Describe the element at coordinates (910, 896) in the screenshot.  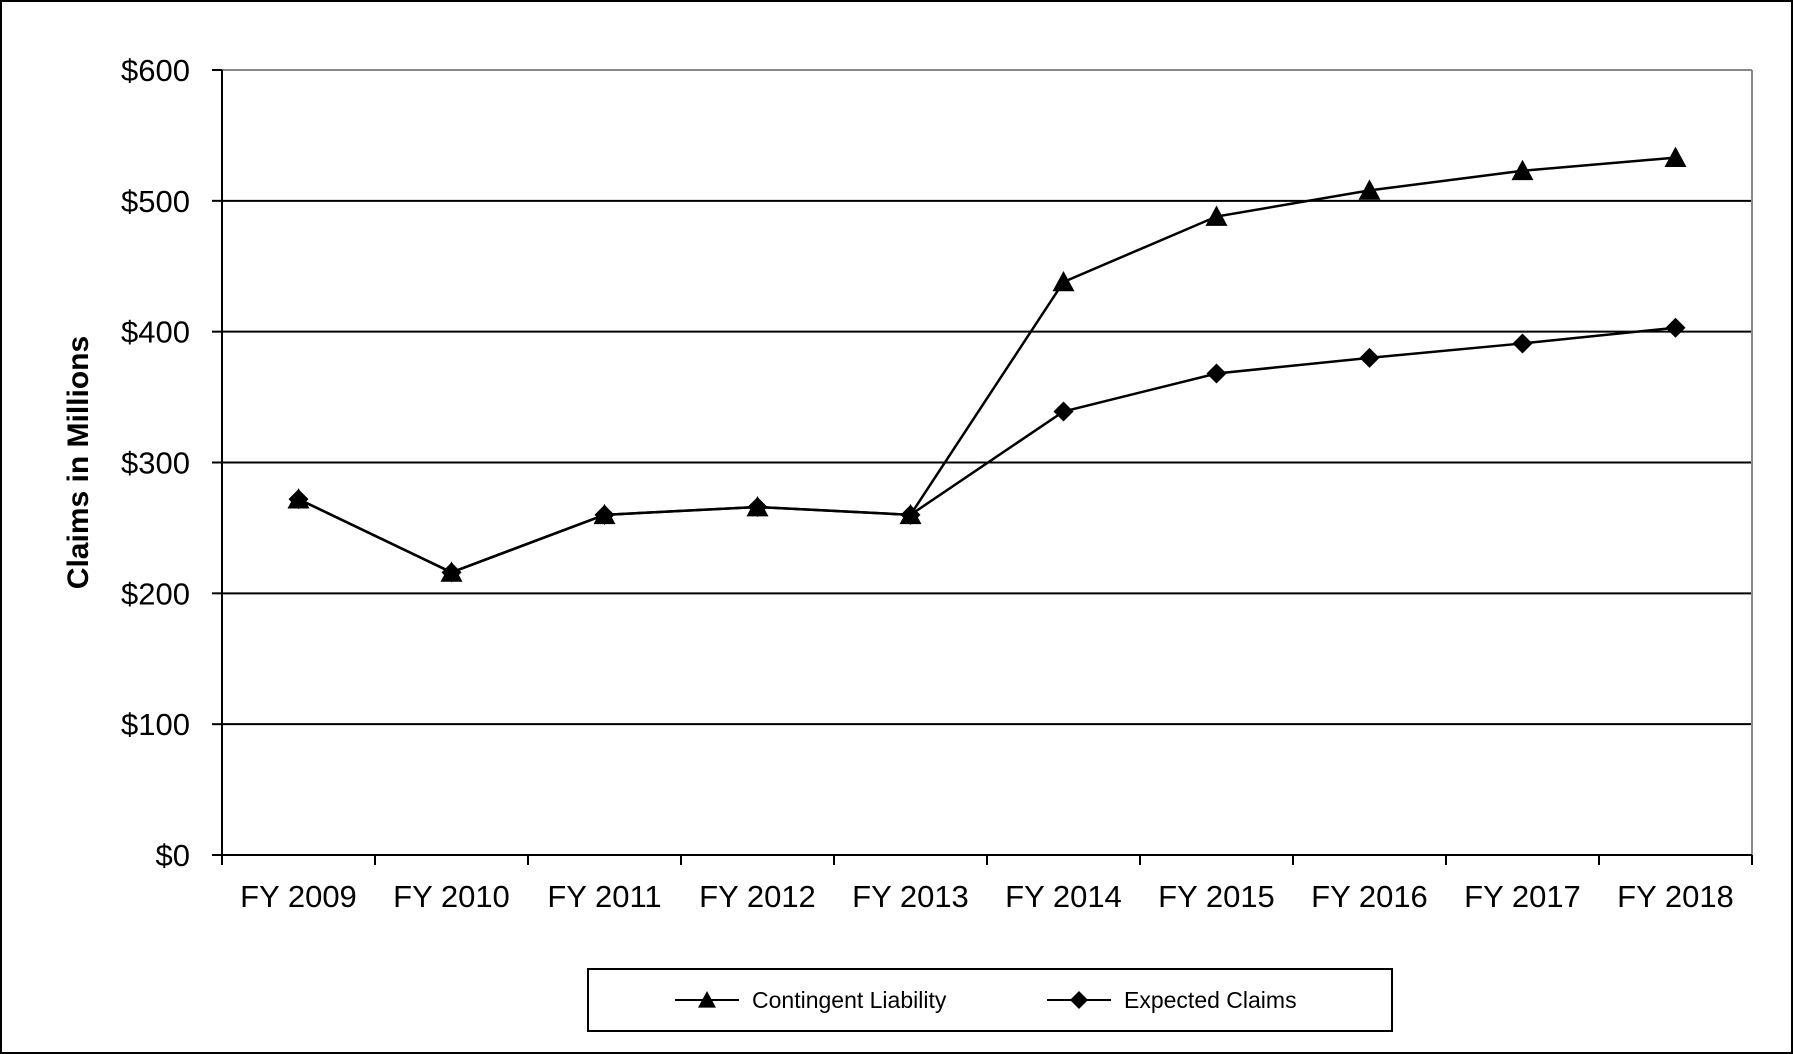
I see `x-tick-label: FY 2013` at that location.